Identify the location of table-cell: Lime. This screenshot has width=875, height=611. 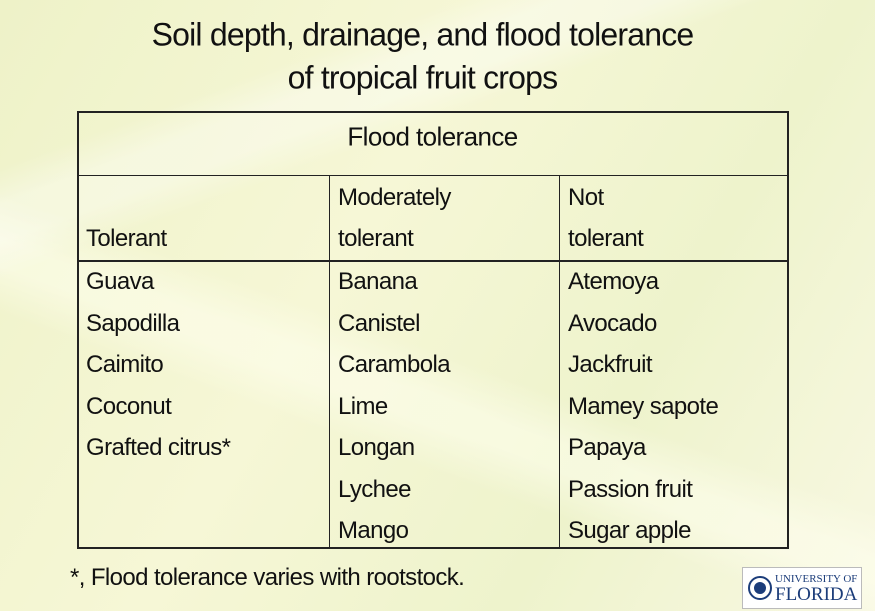
(363, 406).